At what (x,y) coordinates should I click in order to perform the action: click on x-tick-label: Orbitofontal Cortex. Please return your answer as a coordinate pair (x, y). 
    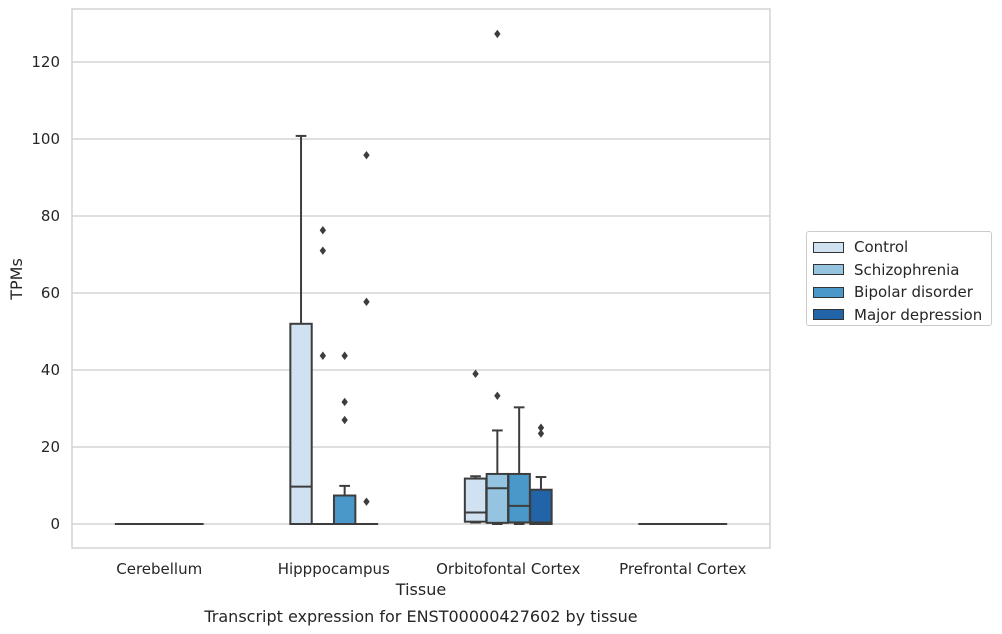
    Looking at the image, I should click on (508, 569).